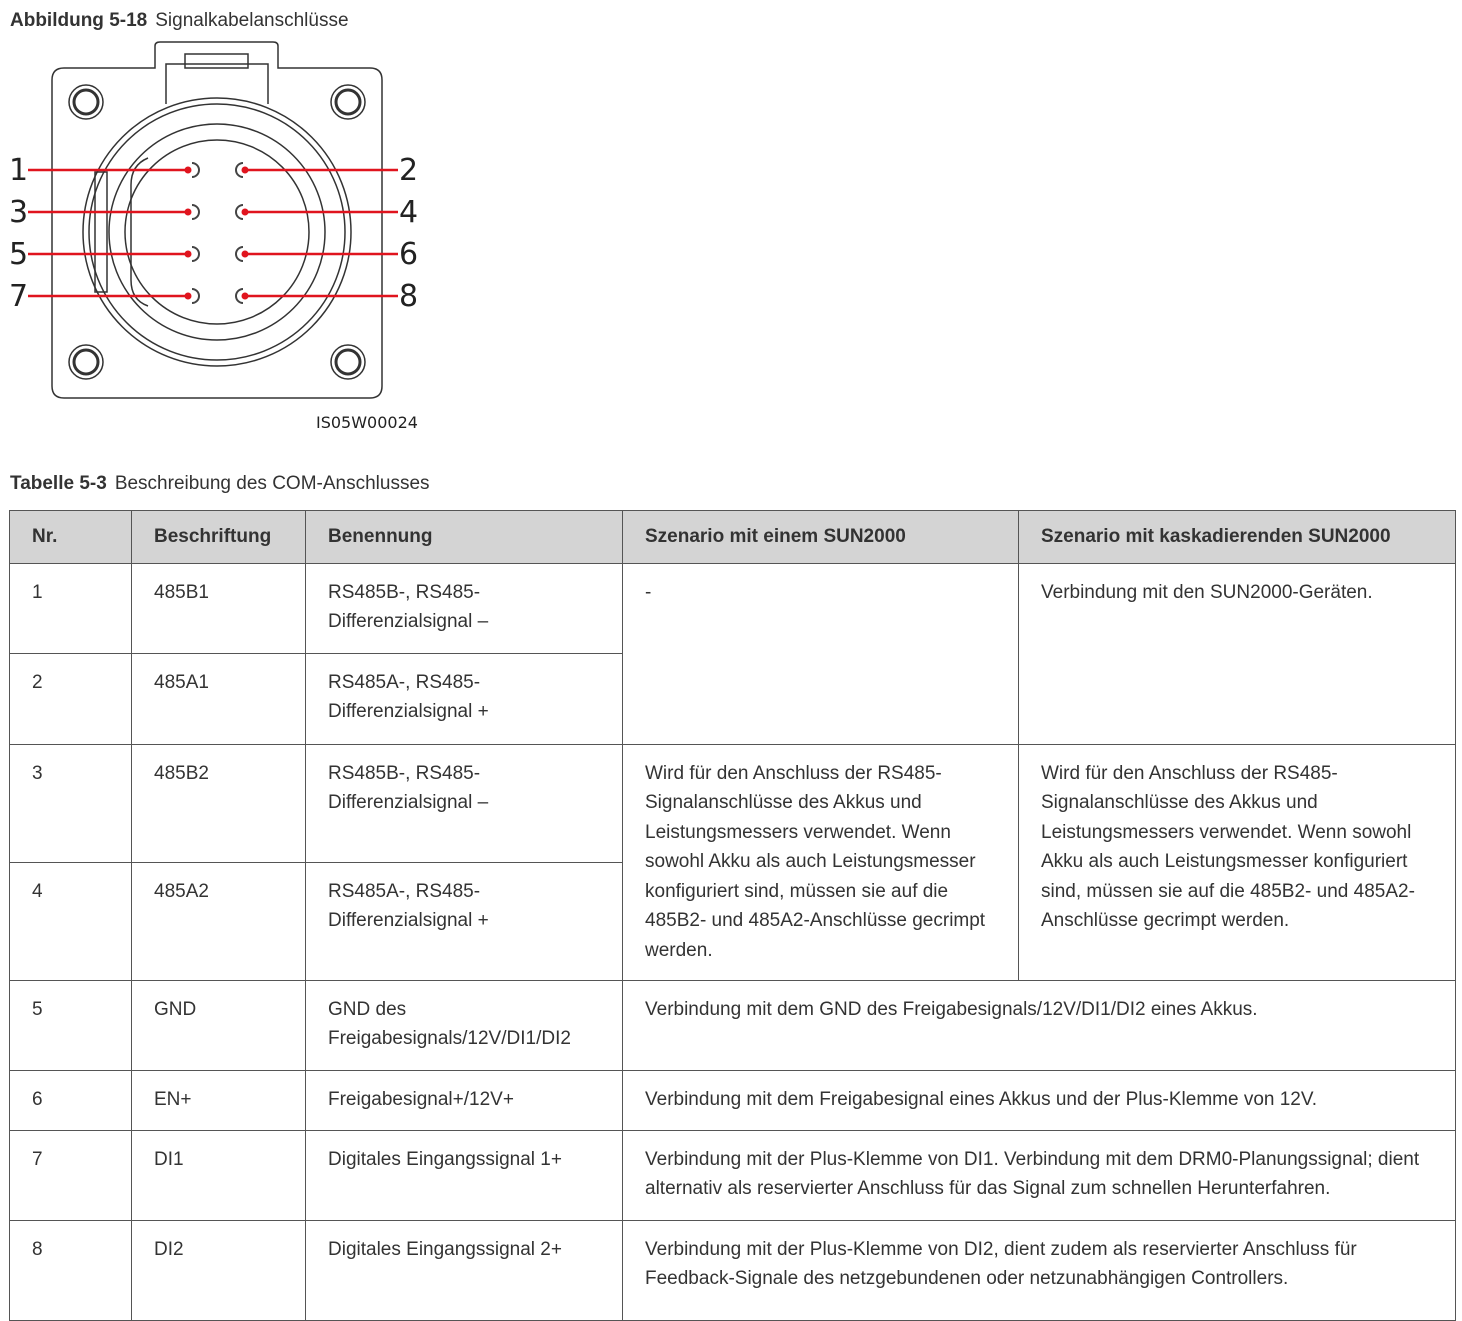 The height and width of the screenshot is (1321, 1462). Describe the element at coordinates (408, 296) in the screenshot. I see `pin-number: 8` at that location.